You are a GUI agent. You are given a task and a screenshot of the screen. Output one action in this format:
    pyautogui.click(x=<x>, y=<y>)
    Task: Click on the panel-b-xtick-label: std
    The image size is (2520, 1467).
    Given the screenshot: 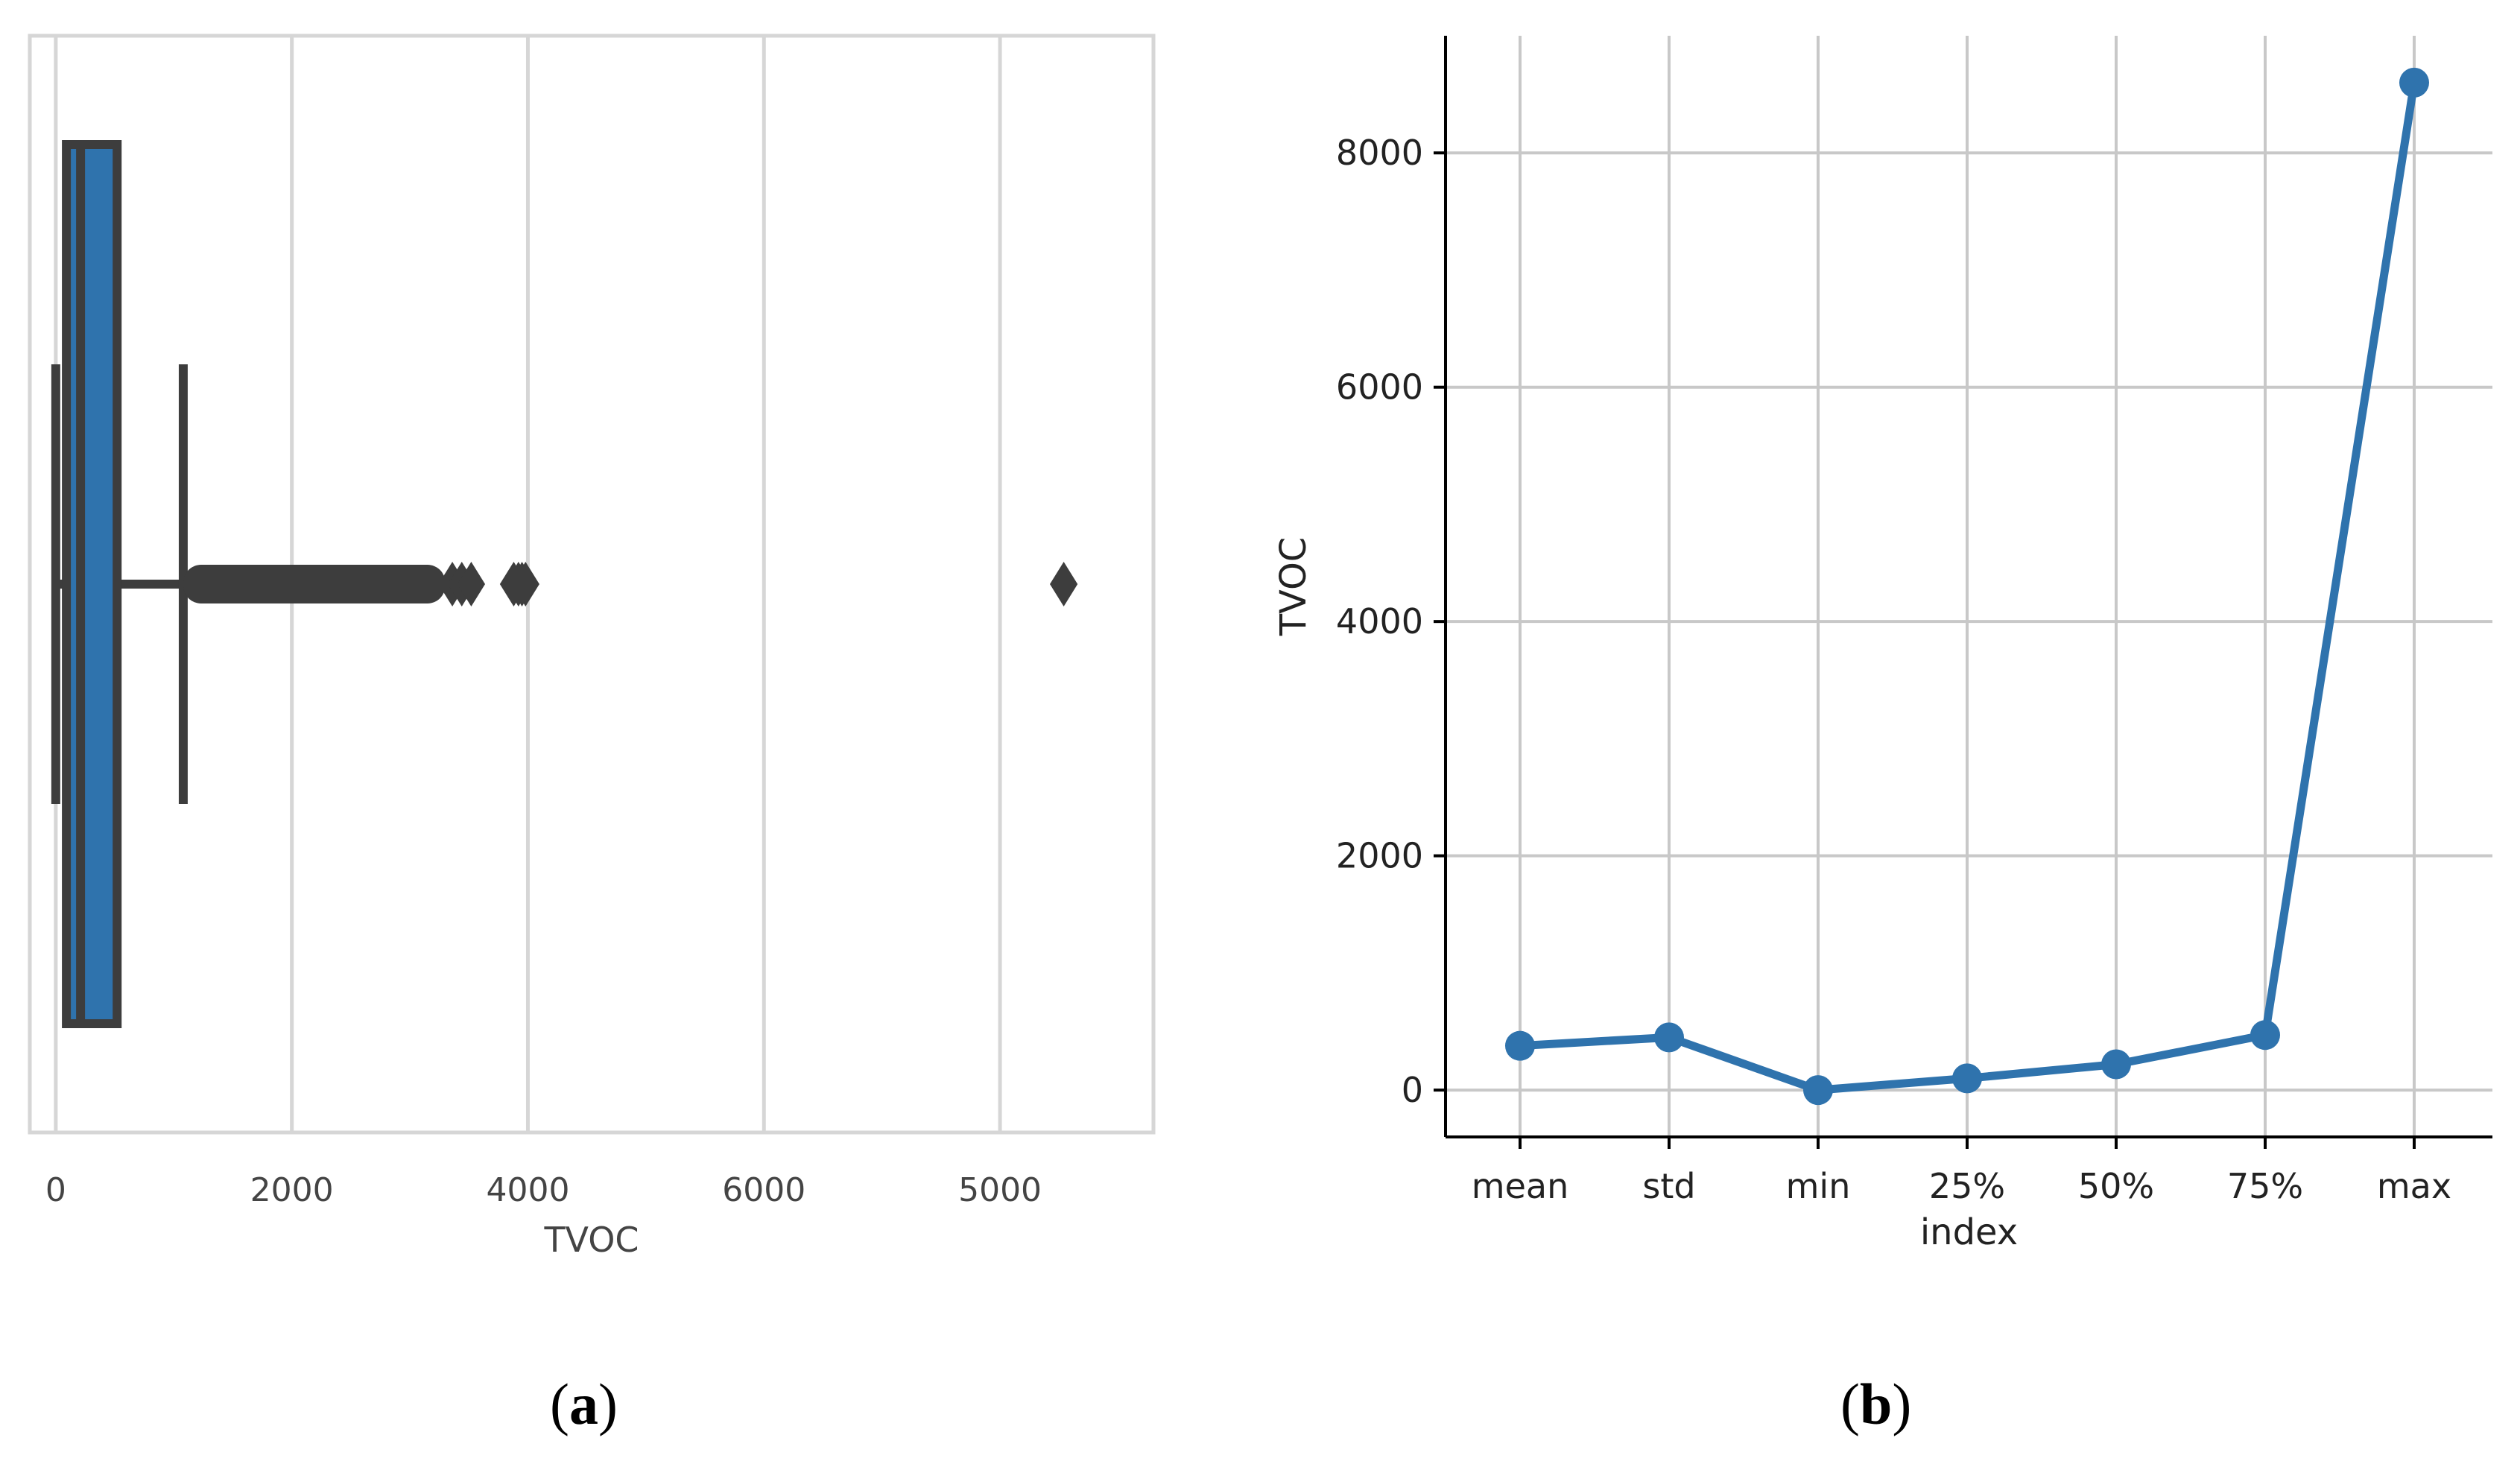 What is the action you would take?
    pyautogui.click(x=1668, y=1186)
    